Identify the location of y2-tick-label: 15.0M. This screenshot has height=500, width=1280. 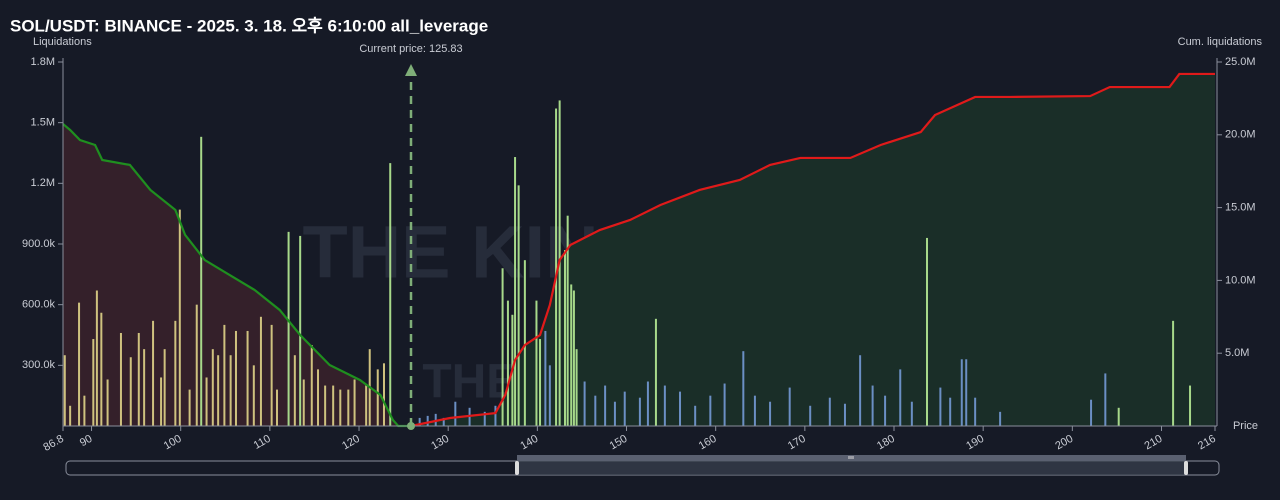
(1240, 208).